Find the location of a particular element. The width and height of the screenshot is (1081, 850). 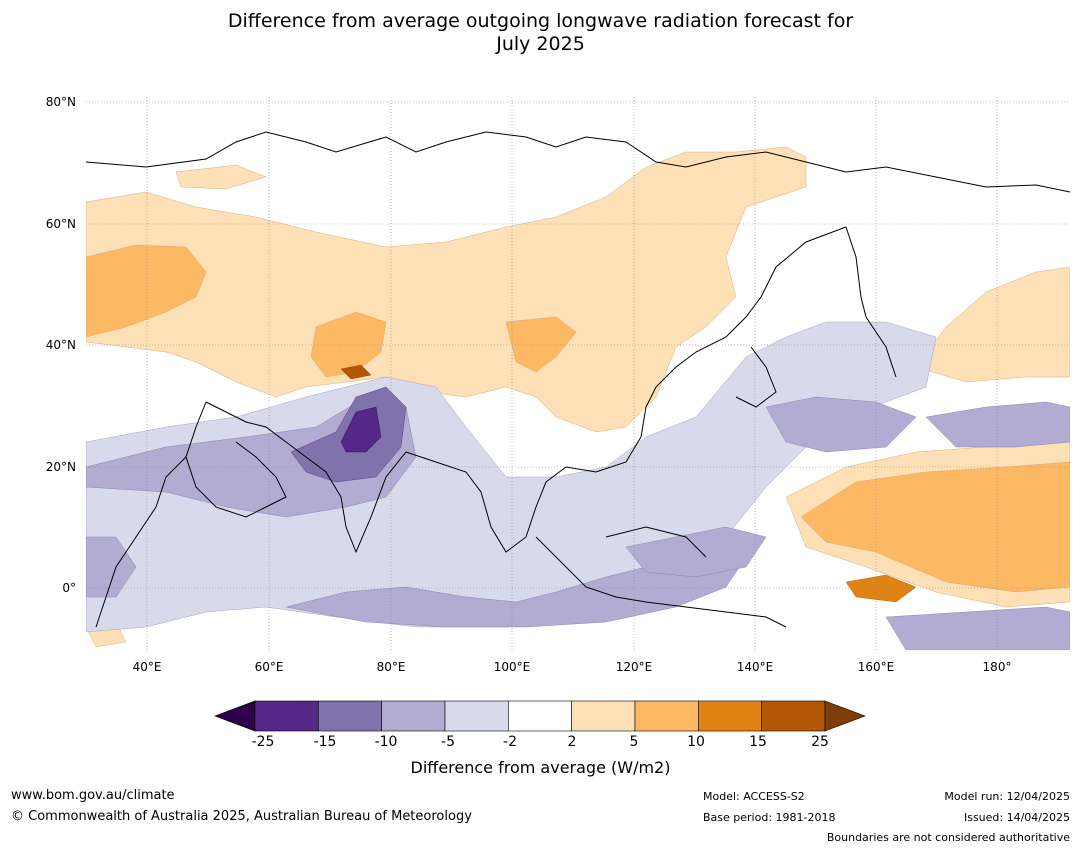

colorbar-extend-low is located at coordinates (235, 716).